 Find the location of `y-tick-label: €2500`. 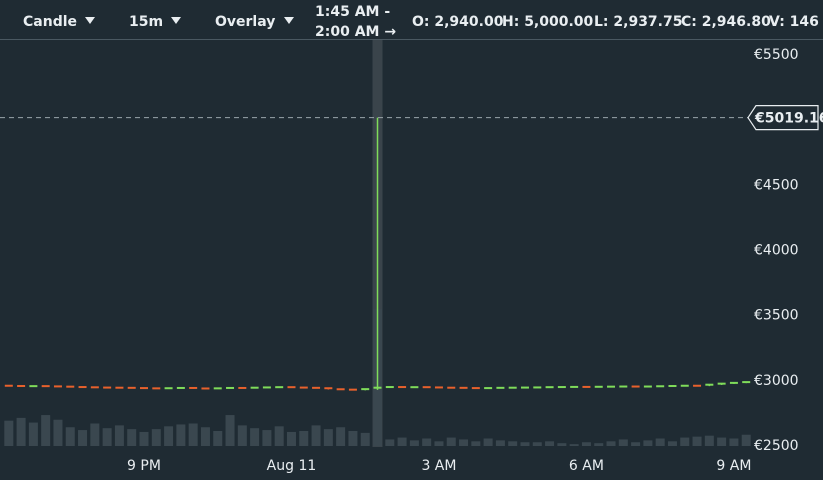

y-tick-label: €2500 is located at coordinates (776, 446).